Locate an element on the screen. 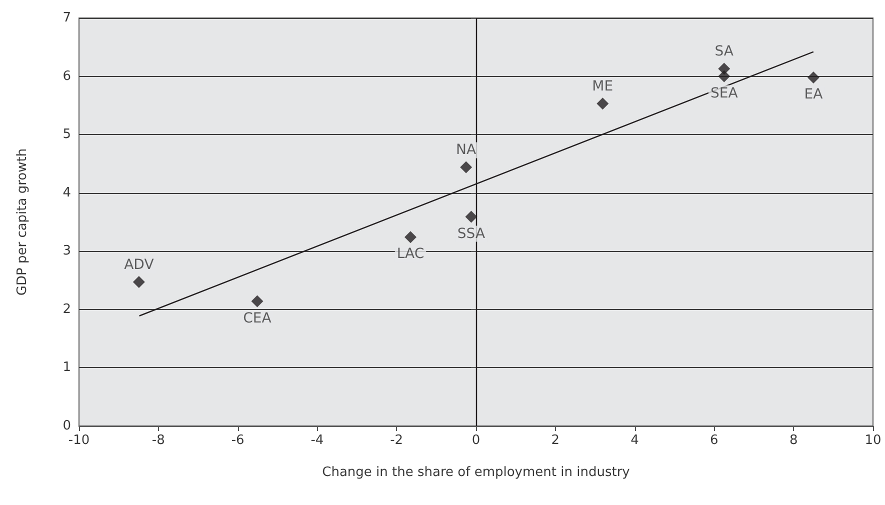 The height and width of the screenshot is (505, 885). annotation: EA is located at coordinates (814, 94).